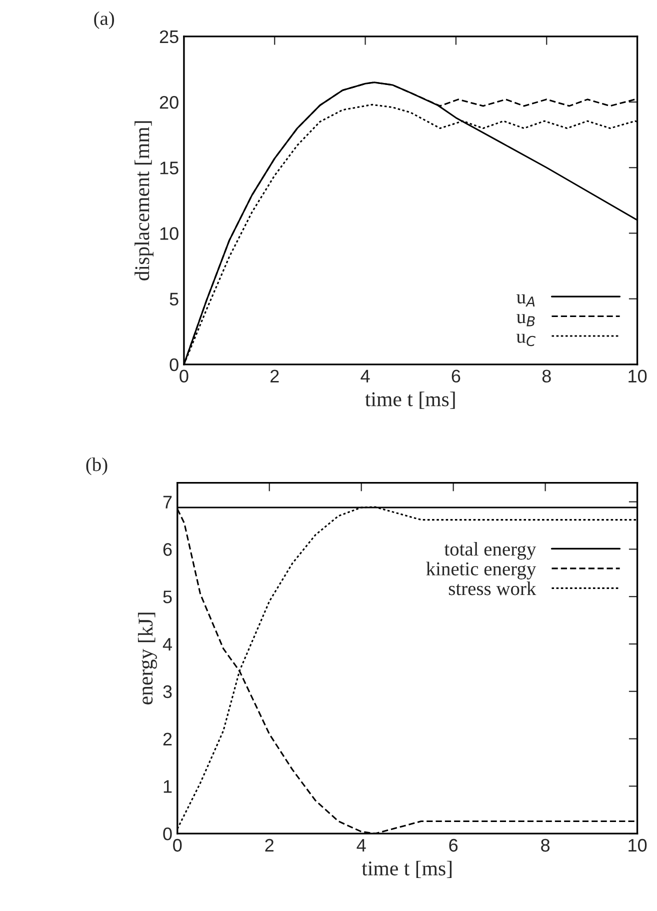 The width and height of the screenshot is (657, 911). I want to click on y-tick-label: 15, so click(169, 168).